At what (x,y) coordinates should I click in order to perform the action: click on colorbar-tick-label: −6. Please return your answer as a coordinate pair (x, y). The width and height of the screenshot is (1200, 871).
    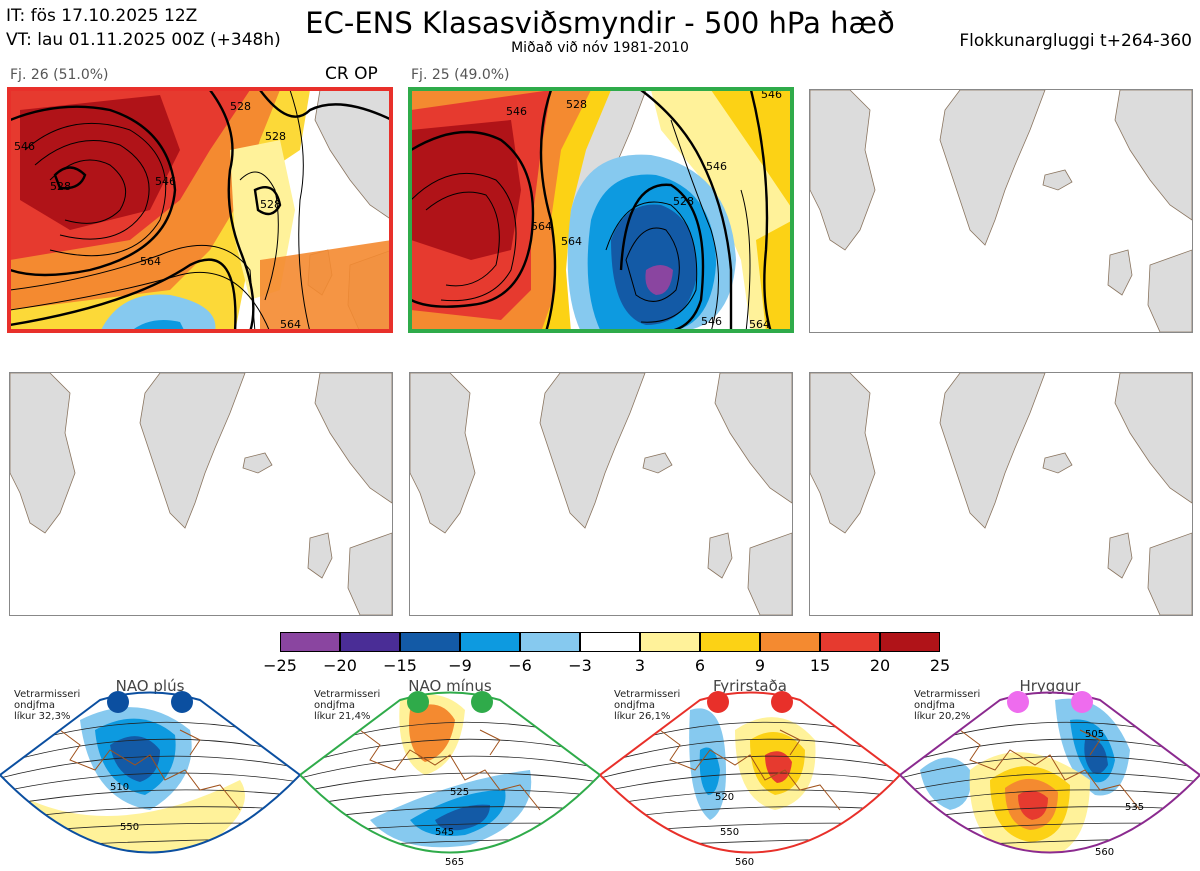
    Looking at the image, I should click on (520, 665).